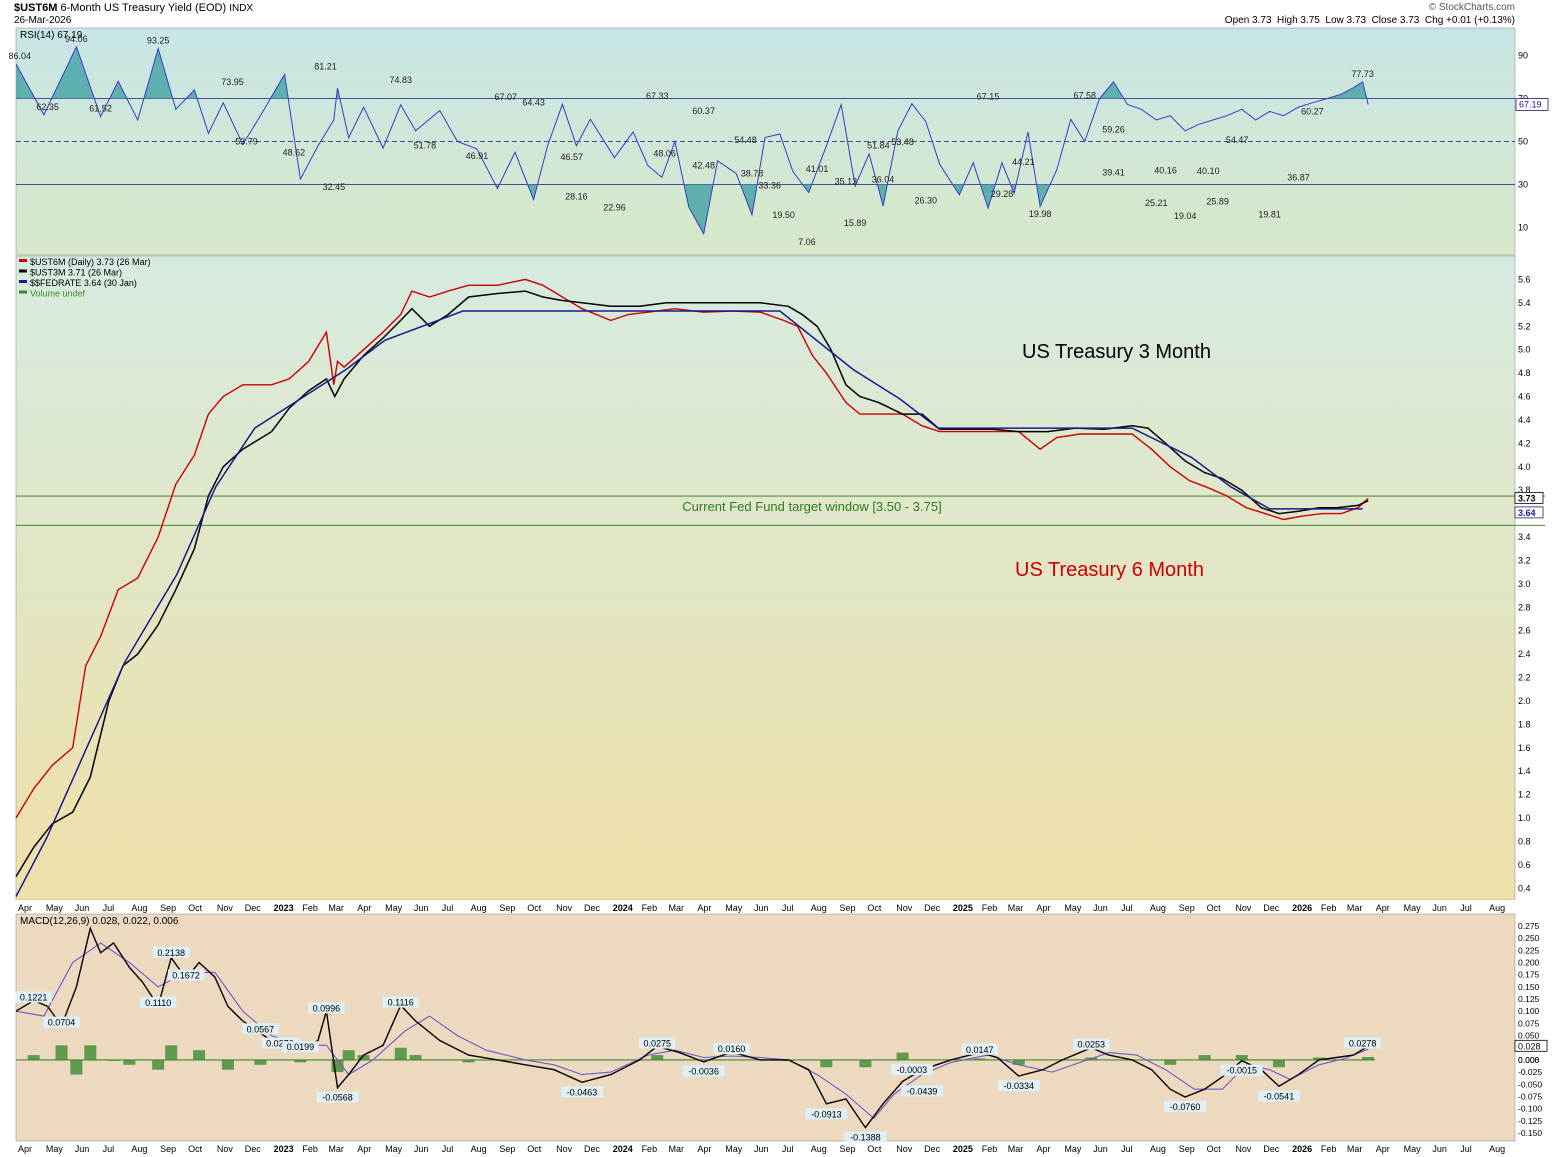  What do you see at coordinates (284, 1149) in the screenshot?
I see `date-tick-label: 2023` at bounding box center [284, 1149].